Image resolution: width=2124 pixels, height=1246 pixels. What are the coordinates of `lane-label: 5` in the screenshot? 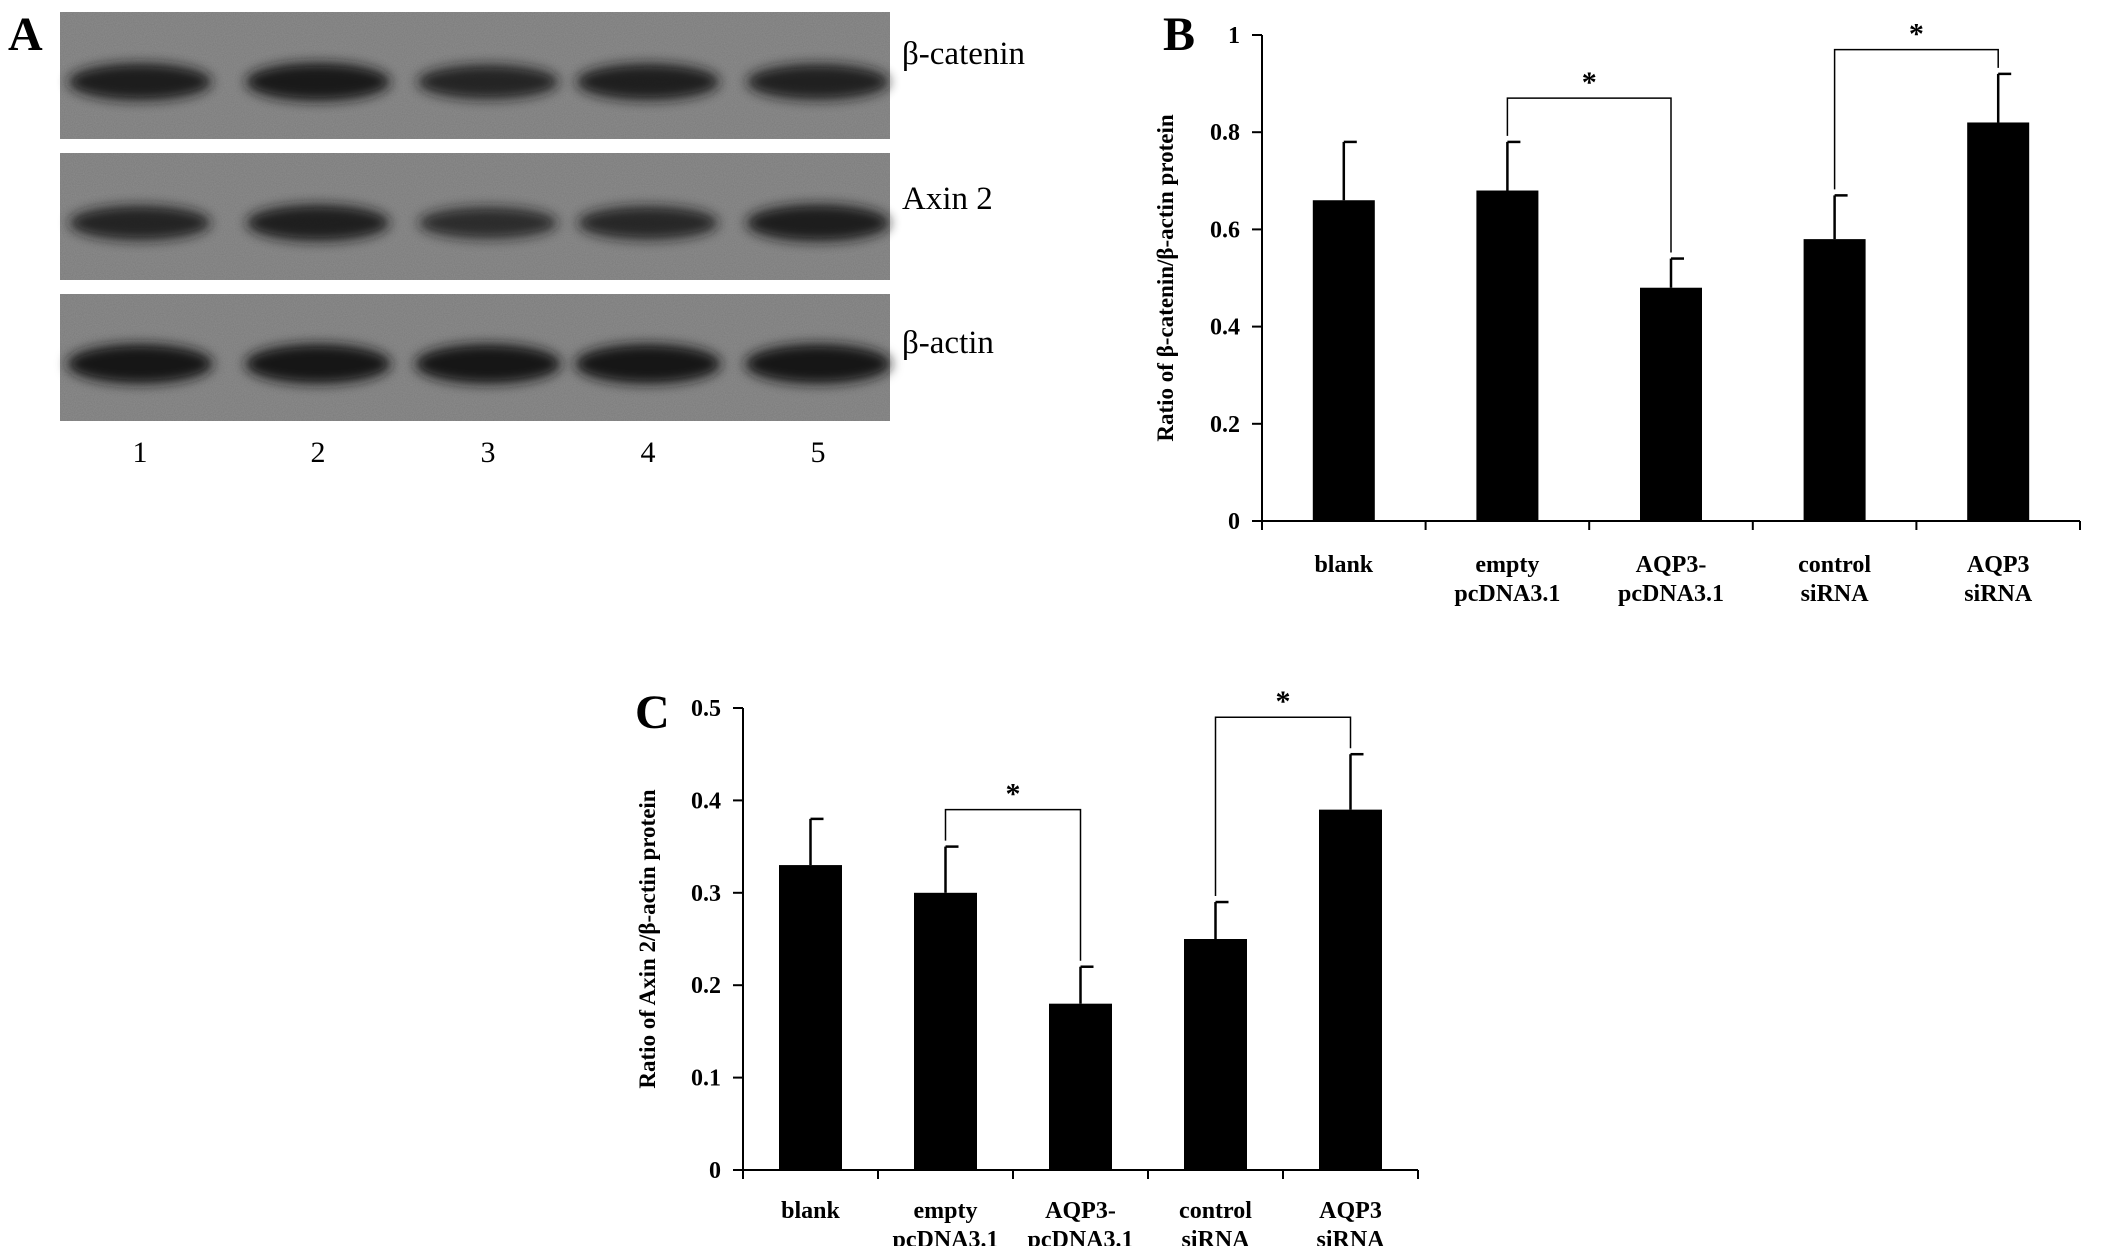 It's located at (818, 452).